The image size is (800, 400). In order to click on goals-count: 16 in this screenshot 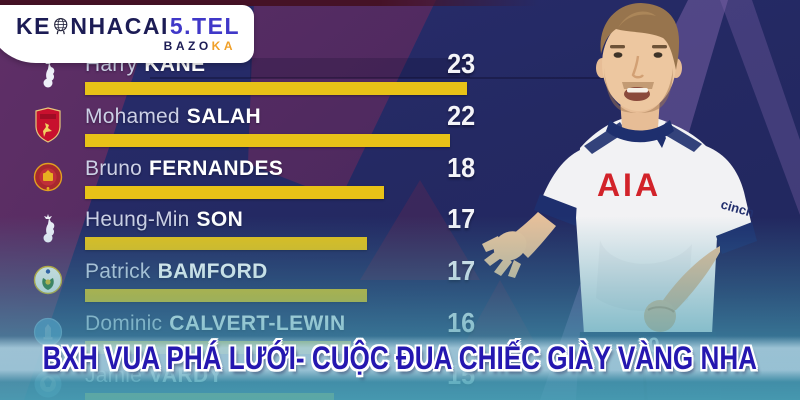, I will do `click(460, 322)`.